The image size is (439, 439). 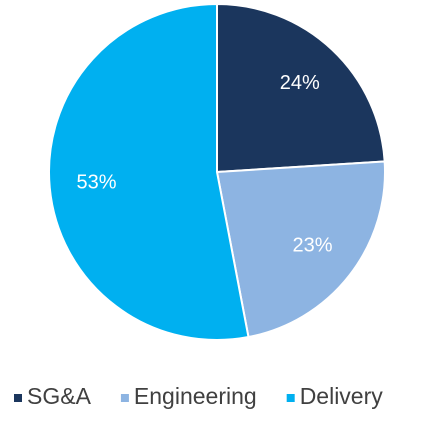 What do you see at coordinates (59, 396) in the screenshot?
I see `legend-label: SG&A` at bounding box center [59, 396].